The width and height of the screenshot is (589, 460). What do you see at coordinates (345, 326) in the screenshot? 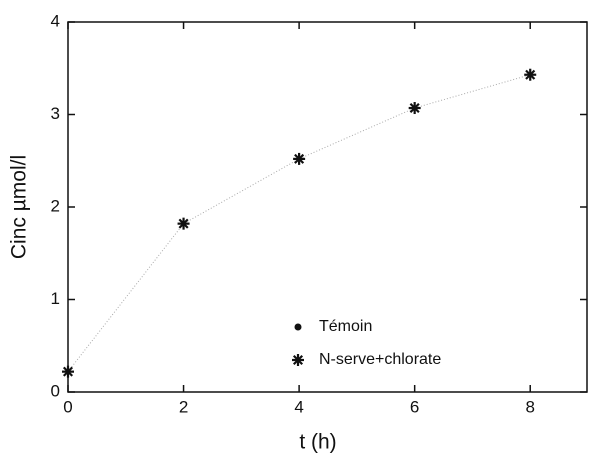
I see `legend-text: Témoin` at bounding box center [345, 326].